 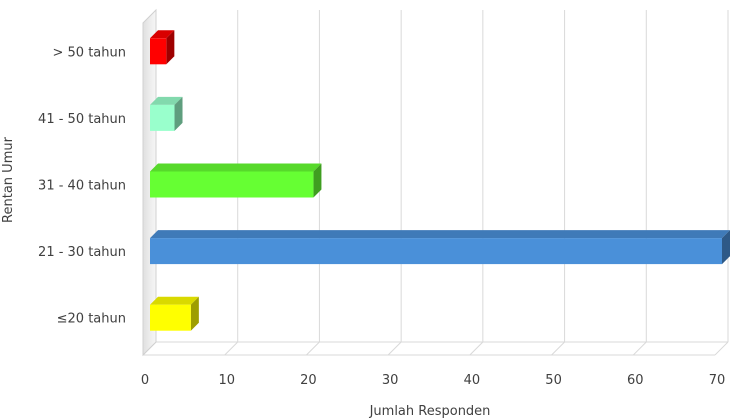 What do you see at coordinates (390, 380) in the screenshot?
I see `x-tick-label: 30` at bounding box center [390, 380].